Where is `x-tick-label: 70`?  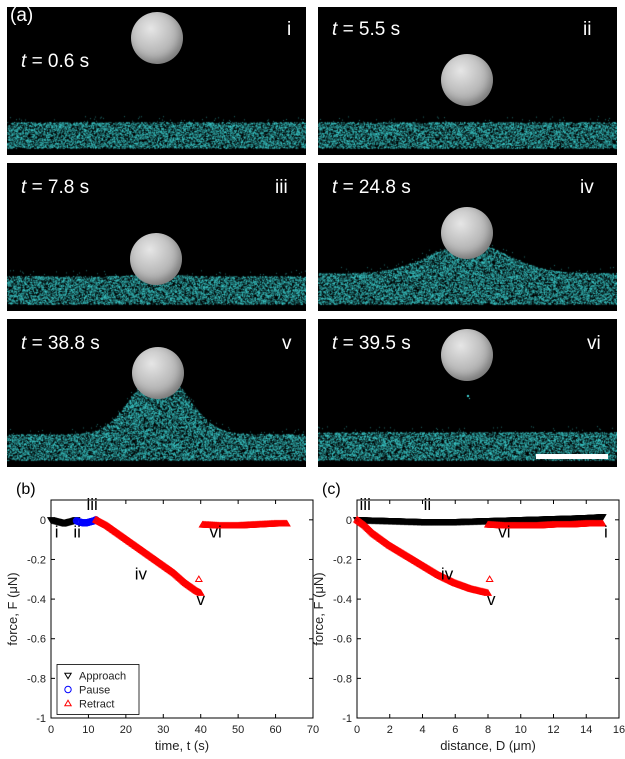 x-tick-label: 70 is located at coordinates (313, 730).